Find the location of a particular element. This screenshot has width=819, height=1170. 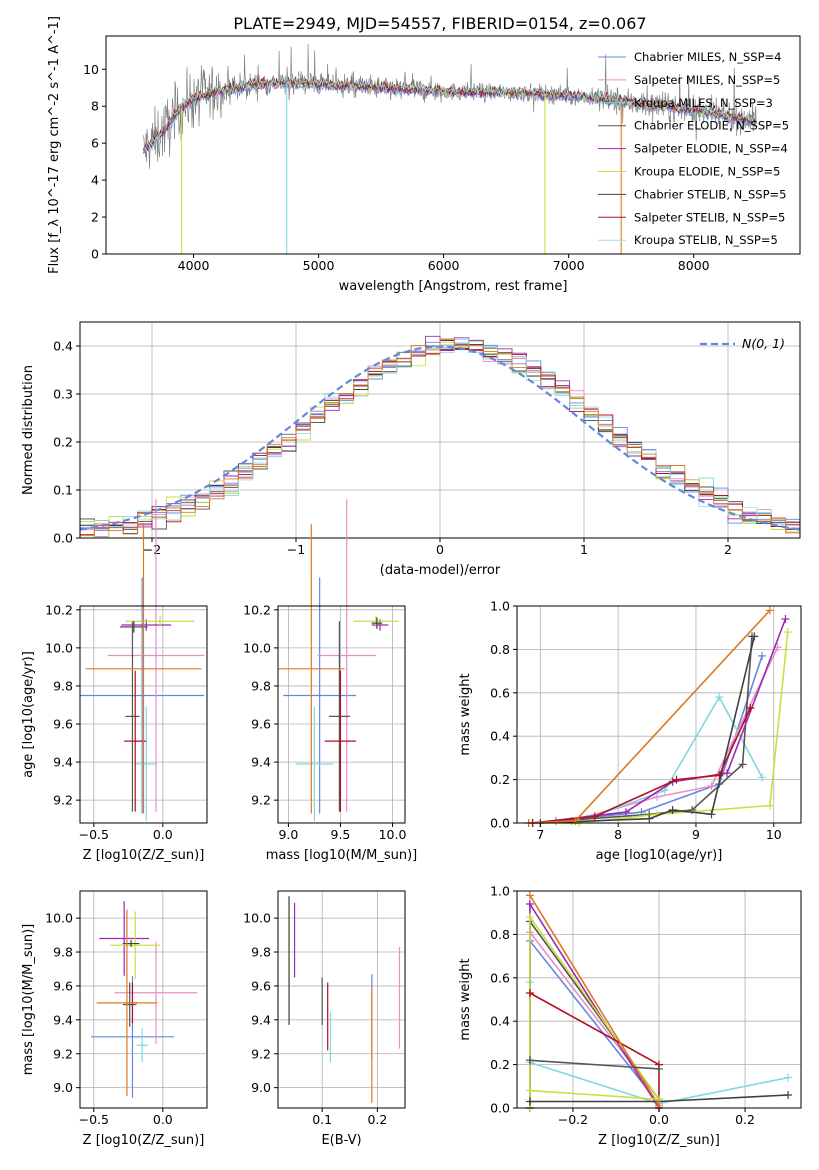

plot-area-spectrum is located at coordinates (450, 148).